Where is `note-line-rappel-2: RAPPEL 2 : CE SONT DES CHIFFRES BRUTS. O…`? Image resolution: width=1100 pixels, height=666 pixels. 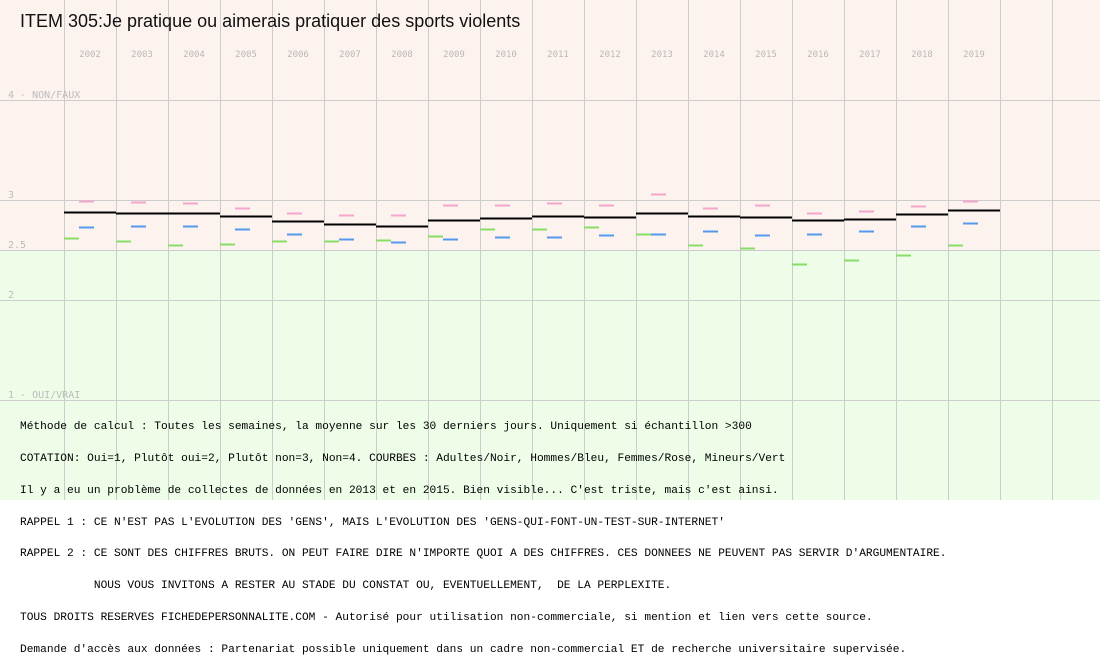 note-line-rappel-2: RAPPEL 2 : CE SONT DES CHIFFRES BRUTS. O… is located at coordinates (483, 554).